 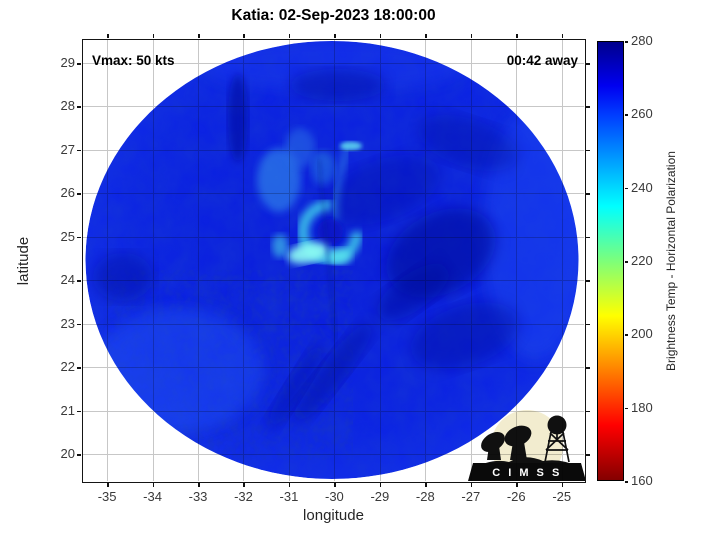 I want to click on water-tower-legs-icon, so click(x=557, y=447).